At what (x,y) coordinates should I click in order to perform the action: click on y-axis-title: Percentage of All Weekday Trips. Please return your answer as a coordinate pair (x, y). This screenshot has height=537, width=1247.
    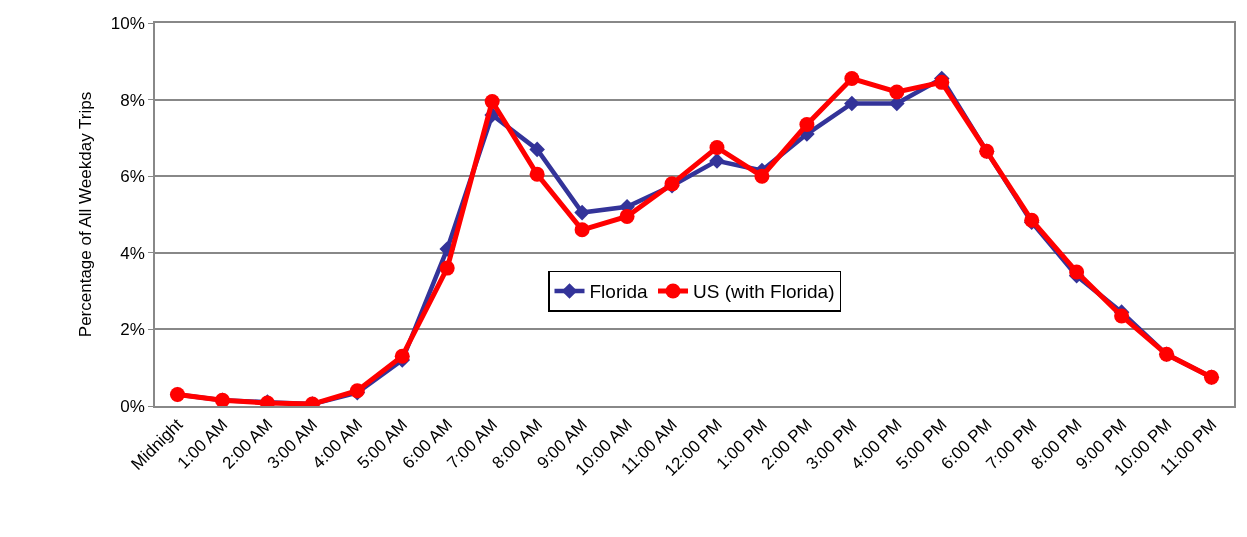
    Looking at the image, I should click on (85, 214).